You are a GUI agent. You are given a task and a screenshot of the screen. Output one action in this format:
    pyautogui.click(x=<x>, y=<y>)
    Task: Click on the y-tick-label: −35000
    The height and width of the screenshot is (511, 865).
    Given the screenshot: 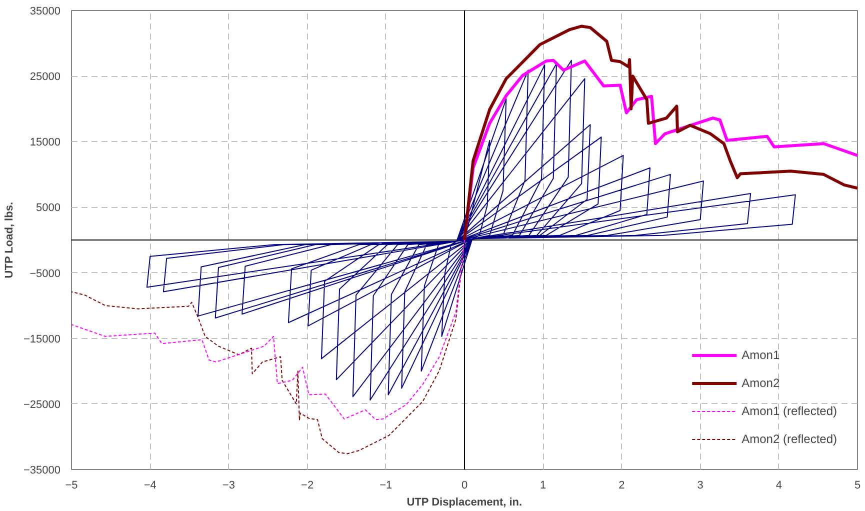 What is the action you would take?
    pyautogui.click(x=42, y=470)
    